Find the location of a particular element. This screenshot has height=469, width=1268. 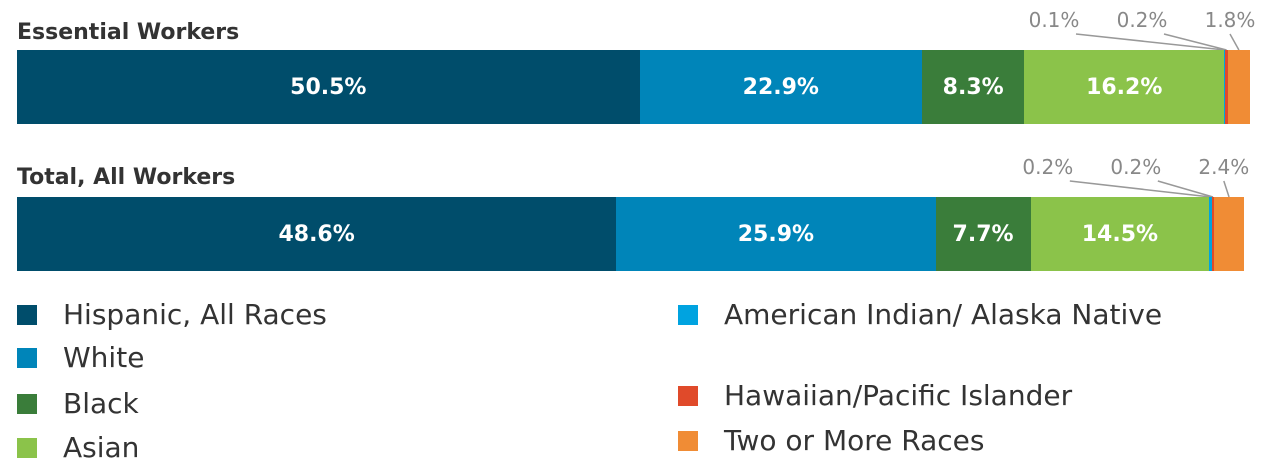

bar-segment: 16.2% is located at coordinates (1124, 87).